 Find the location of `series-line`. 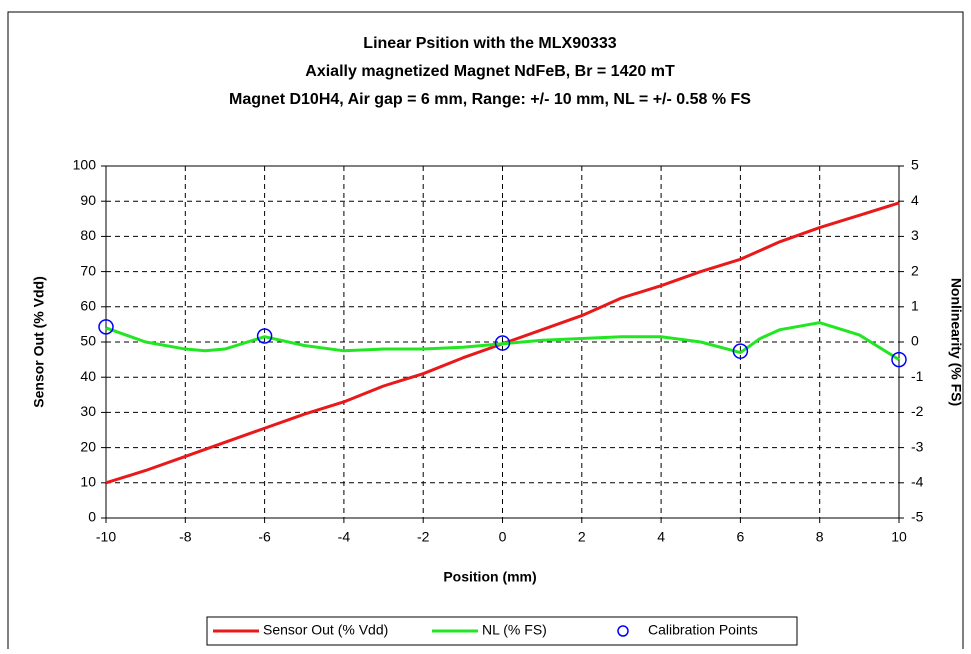

series-line is located at coordinates (502, 341).